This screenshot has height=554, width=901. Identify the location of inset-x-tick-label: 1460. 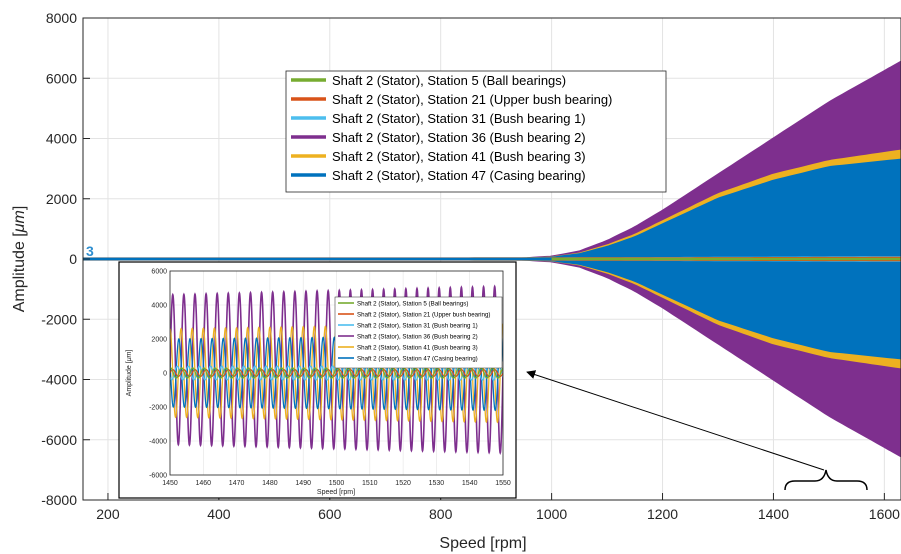
(204, 483).